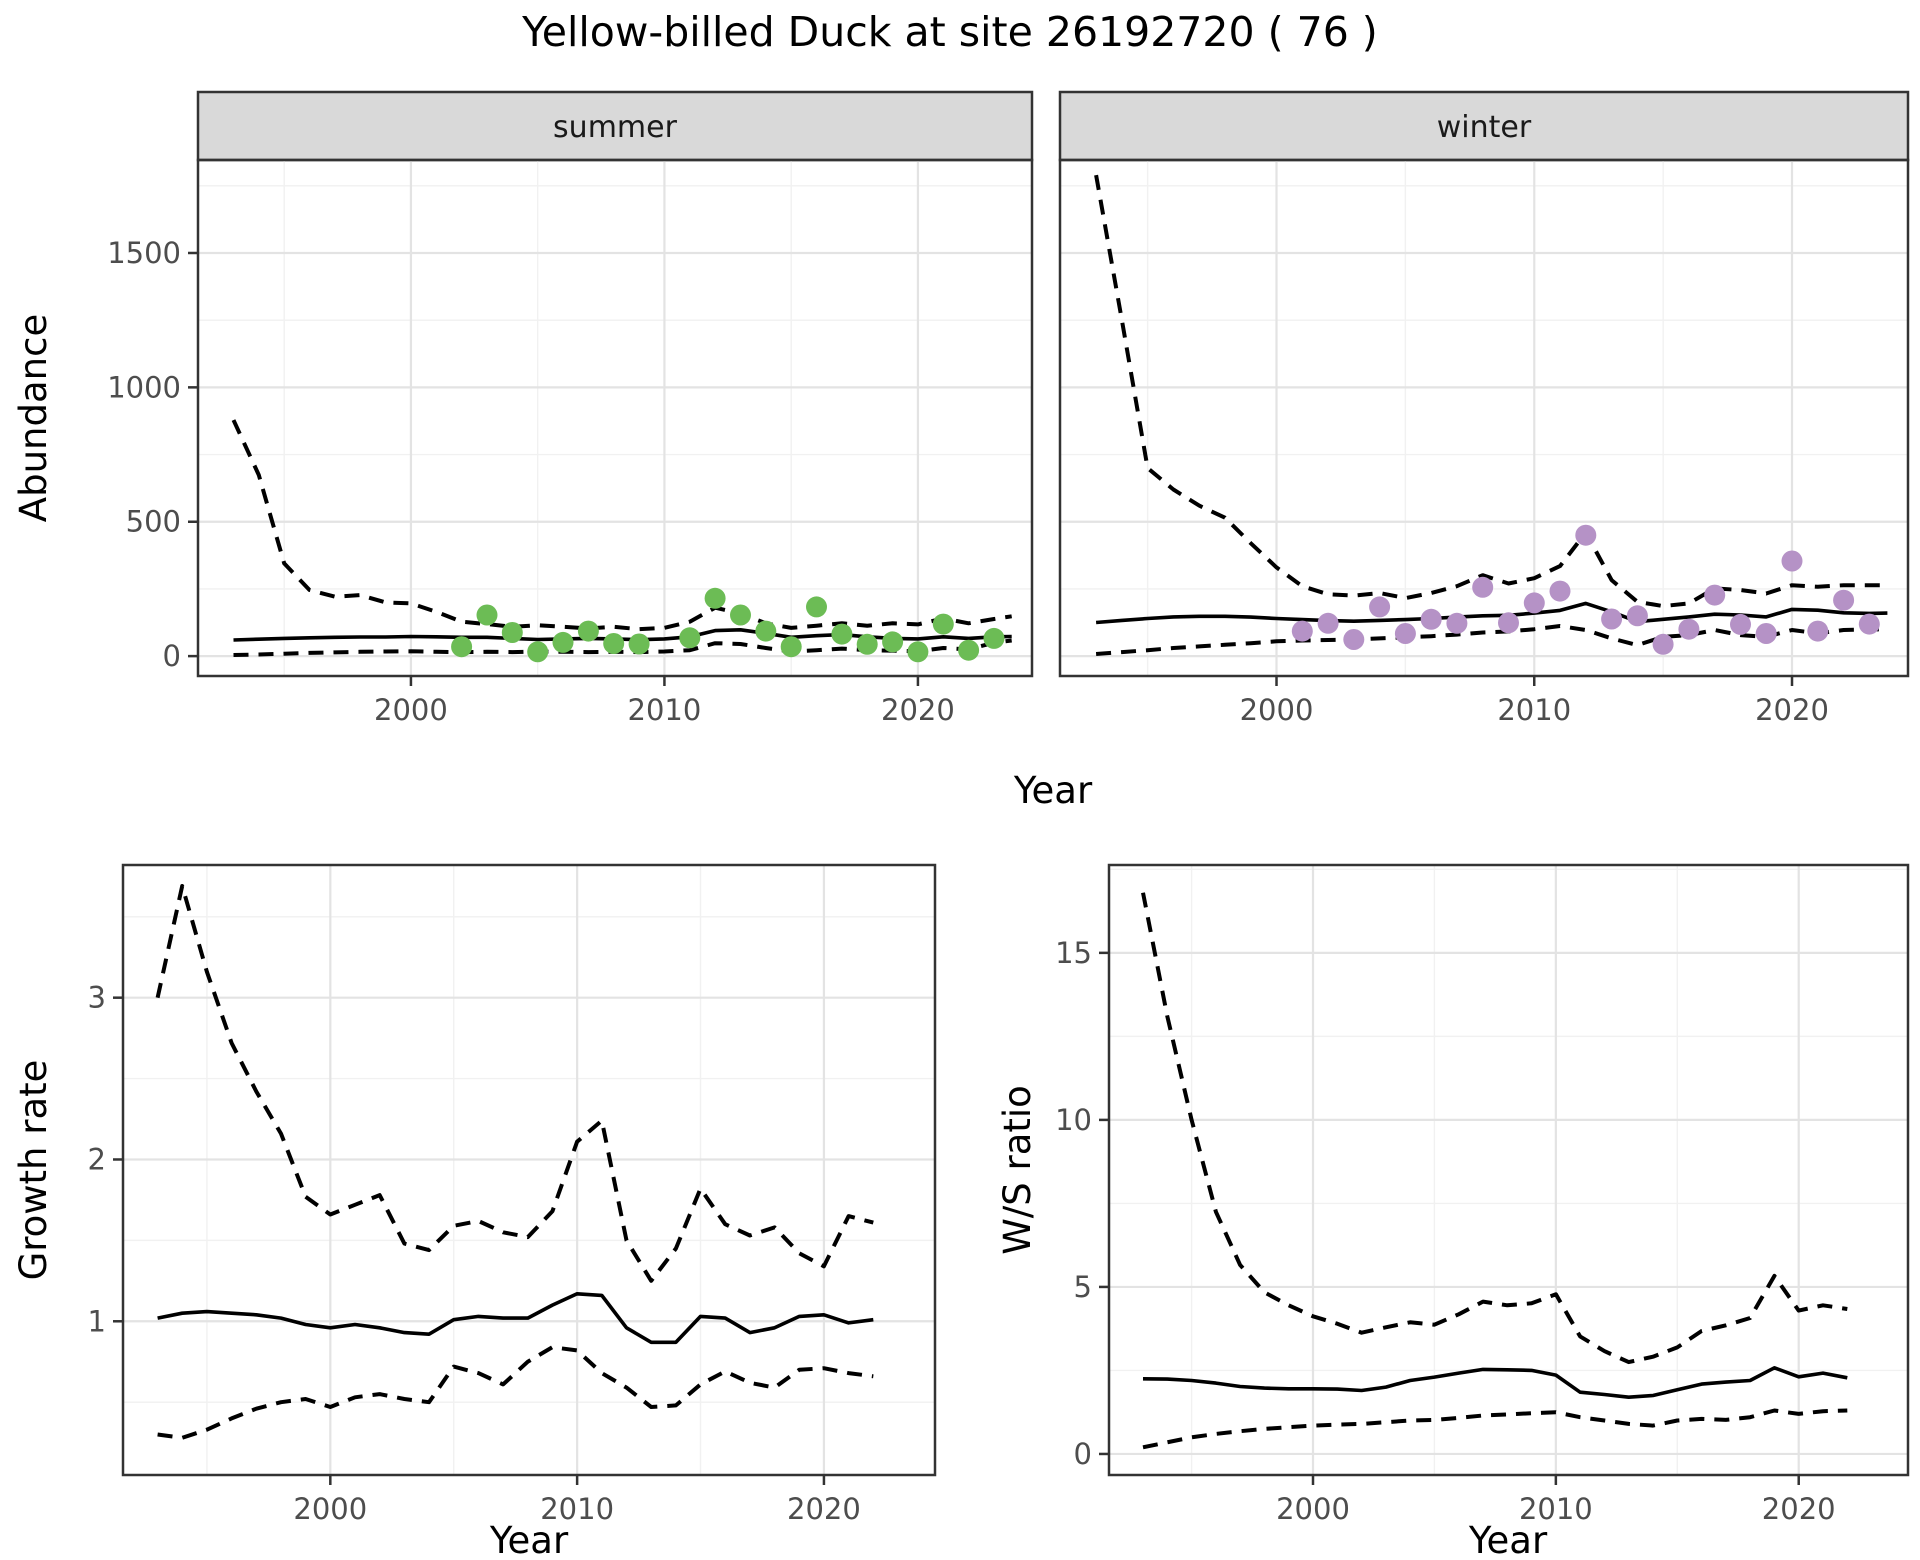 Image resolution: width=1920 pixels, height=1560 pixels. I want to click on ws-ratio-axis-label: W/S ratio, so click(1017, 1170).